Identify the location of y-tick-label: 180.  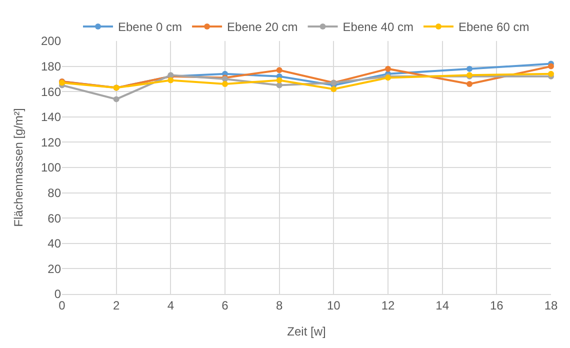
(51, 67).